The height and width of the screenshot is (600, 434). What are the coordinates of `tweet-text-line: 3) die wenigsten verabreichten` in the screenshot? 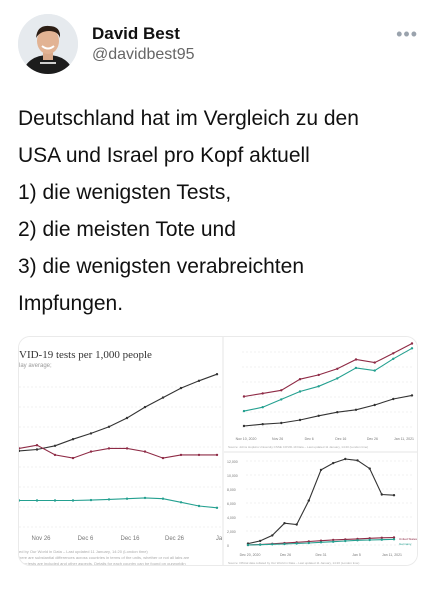 It's located at (161, 266).